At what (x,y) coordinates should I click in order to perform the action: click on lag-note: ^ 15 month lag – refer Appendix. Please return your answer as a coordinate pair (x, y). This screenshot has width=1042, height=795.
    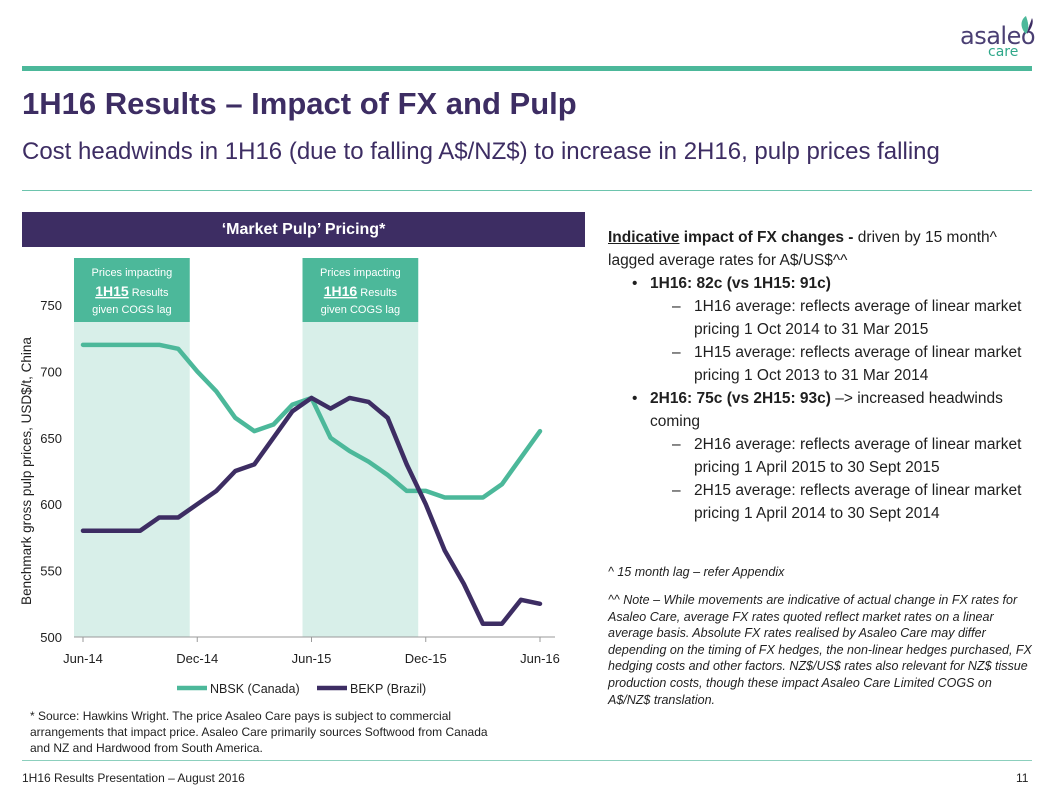
    Looking at the image, I should click on (696, 572).